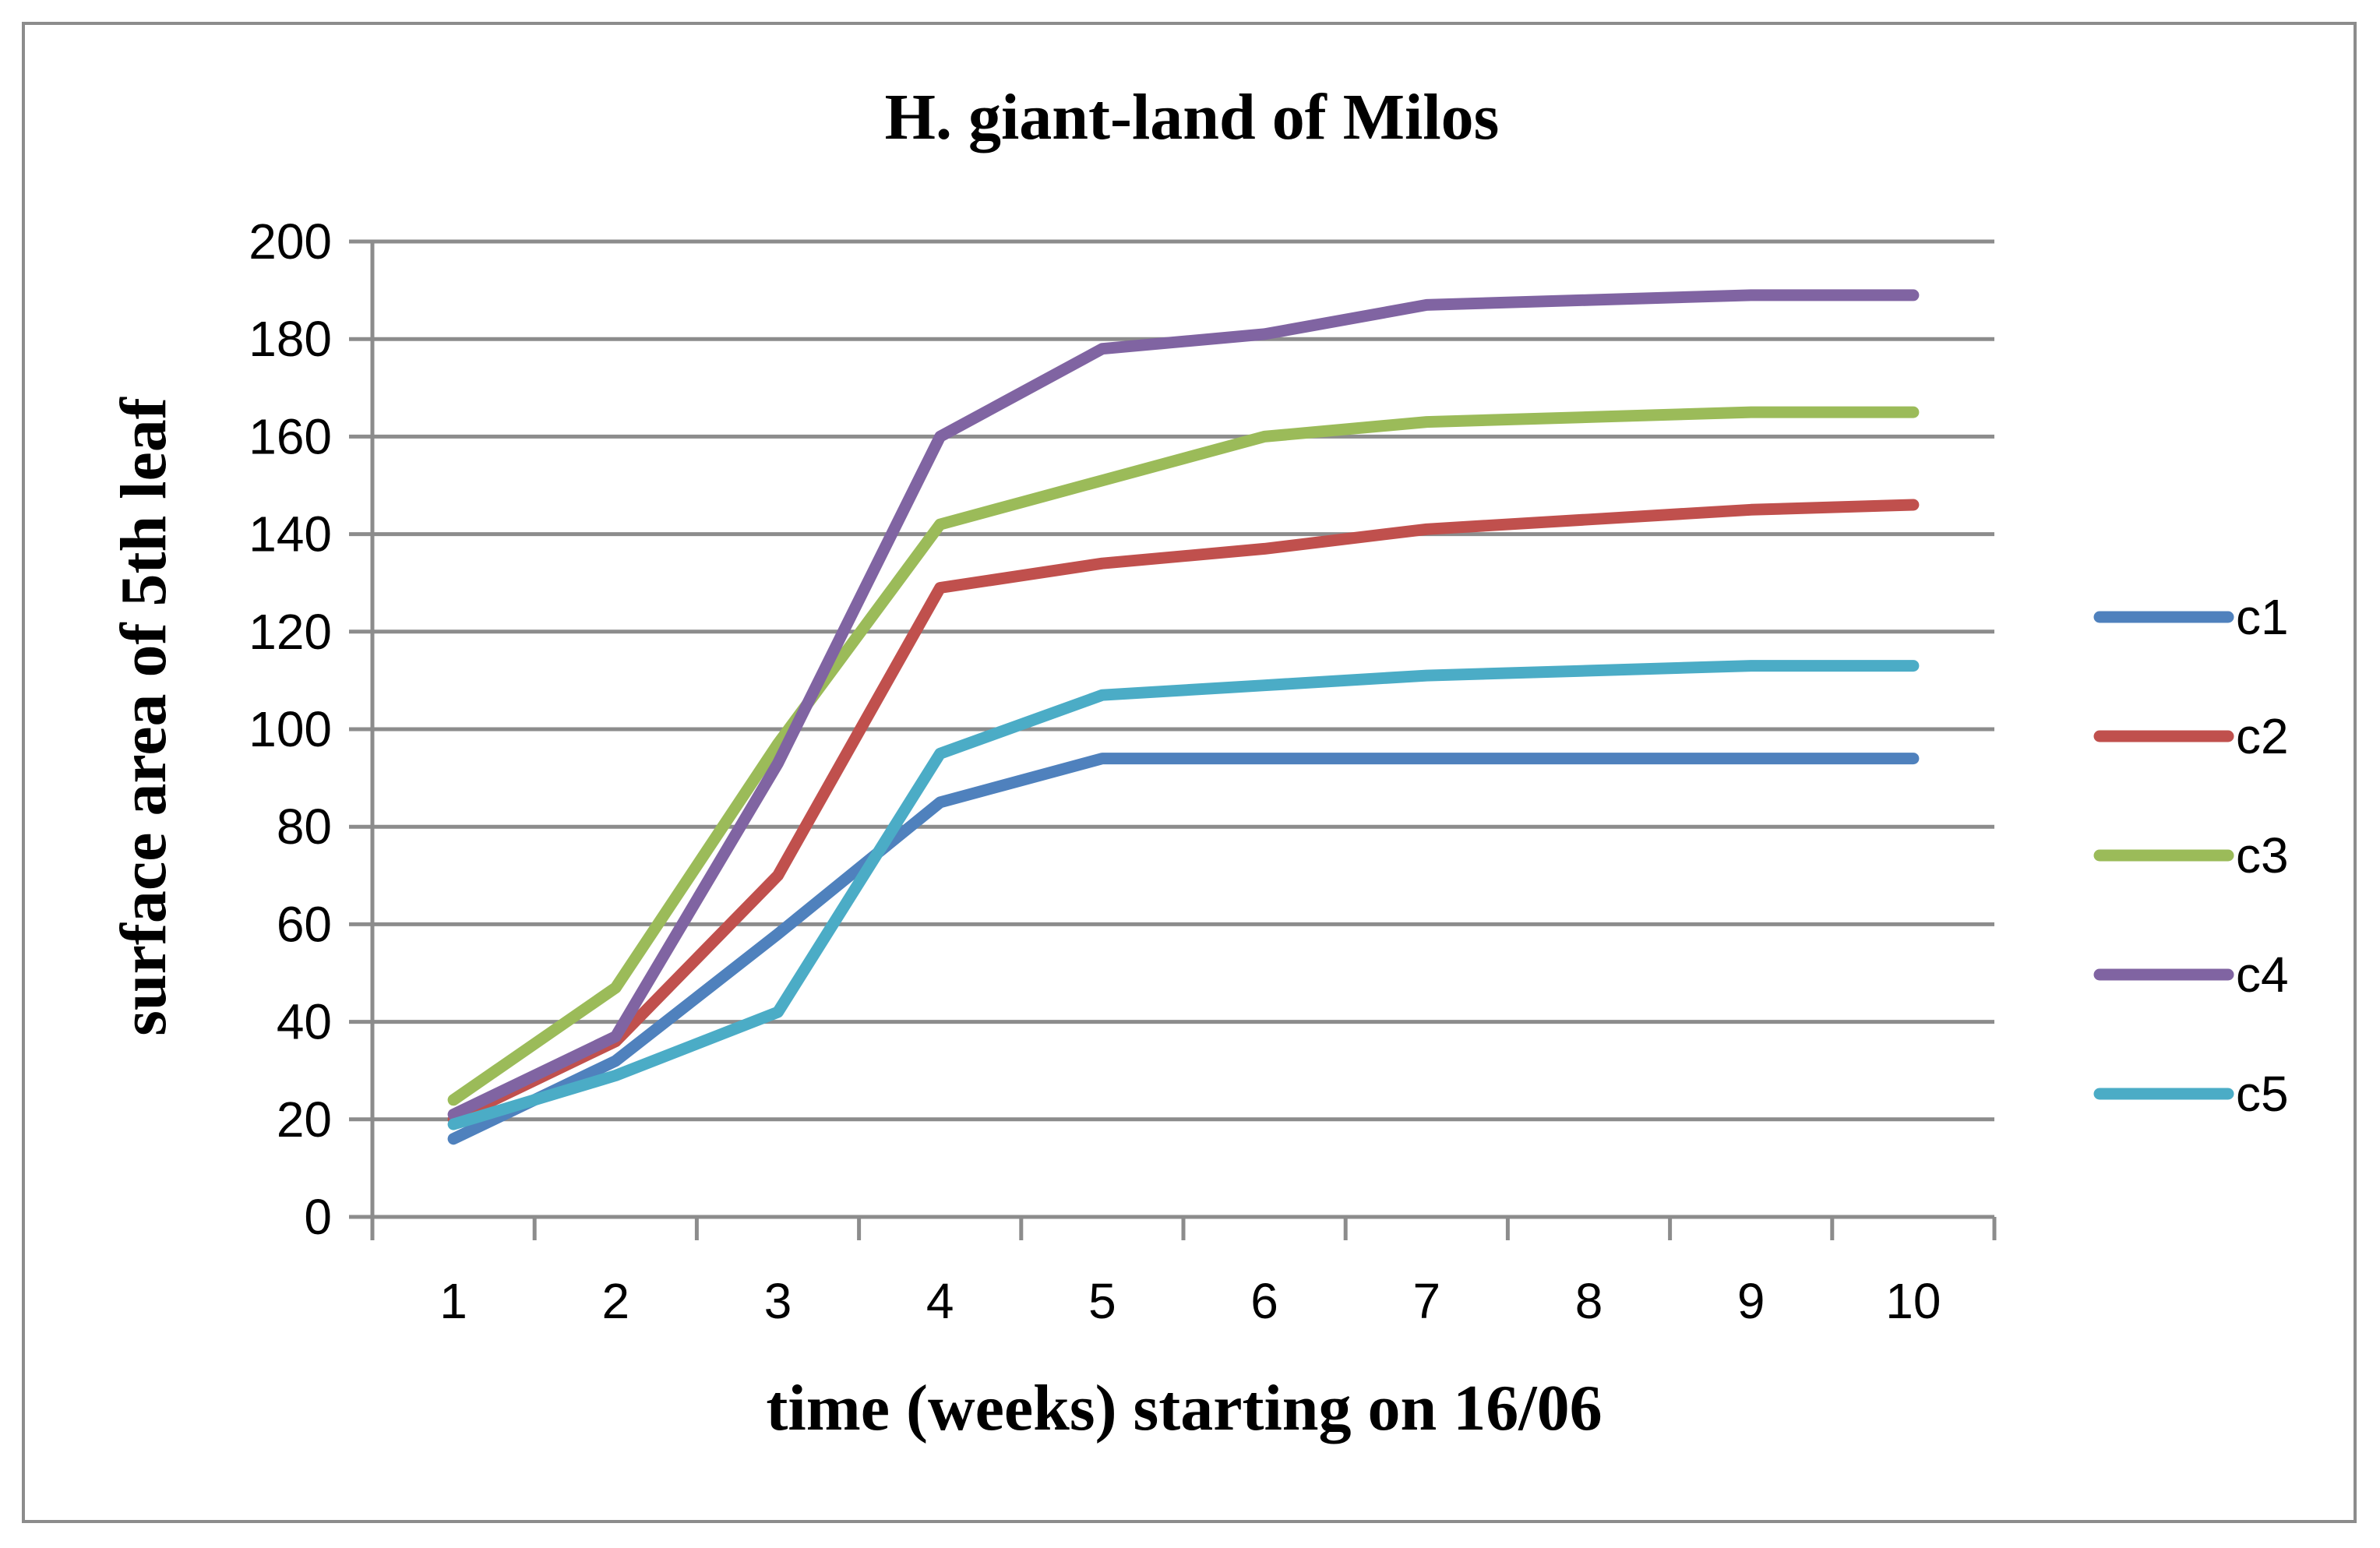 Image resolution: width=2380 pixels, height=1548 pixels. I want to click on y-tick-label-180: 180, so click(290, 339).